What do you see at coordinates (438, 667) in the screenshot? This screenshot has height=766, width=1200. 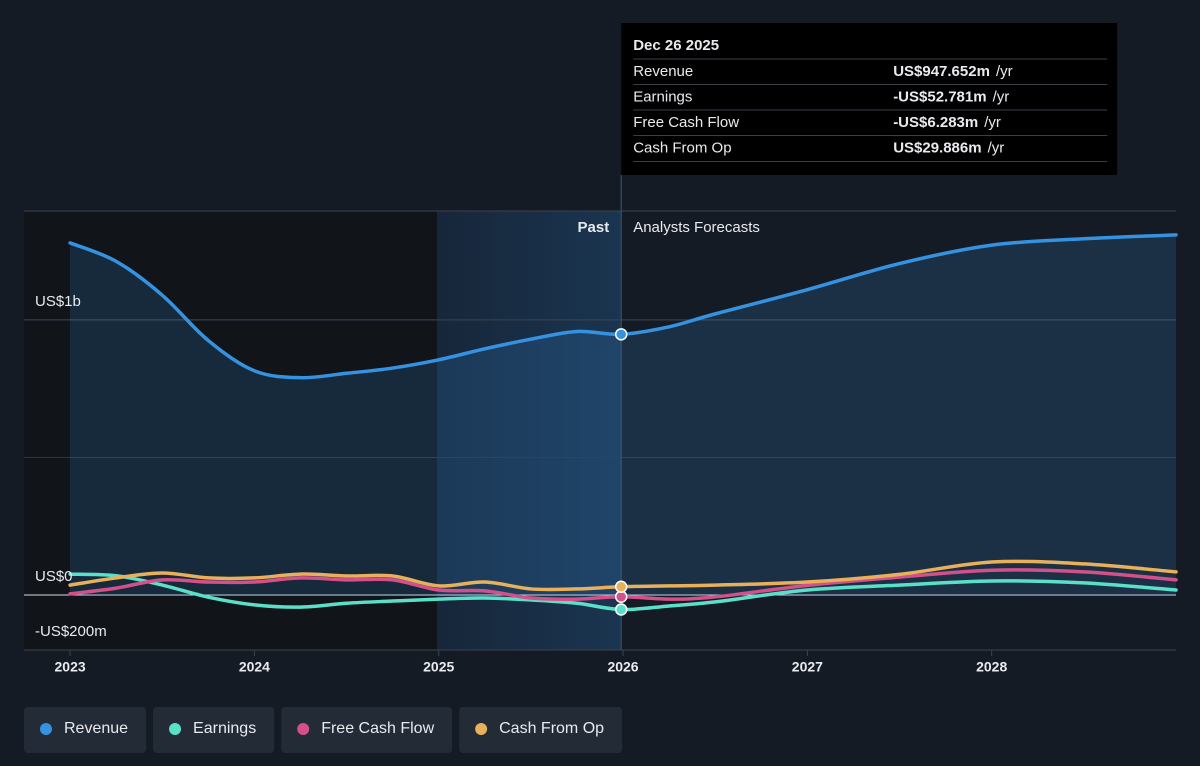 I see `x-tick-label: 2025` at bounding box center [438, 667].